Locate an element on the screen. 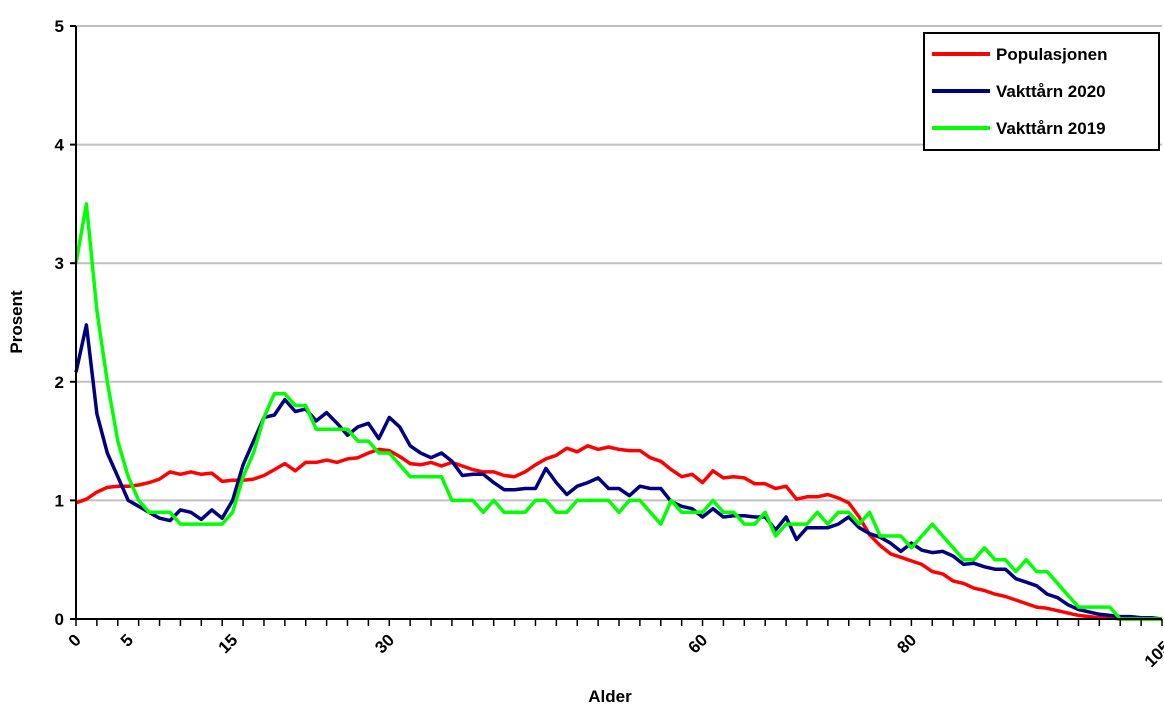 The image size is (1164, 708). x-tick-label: 60 is located at coordinates (698, 643).